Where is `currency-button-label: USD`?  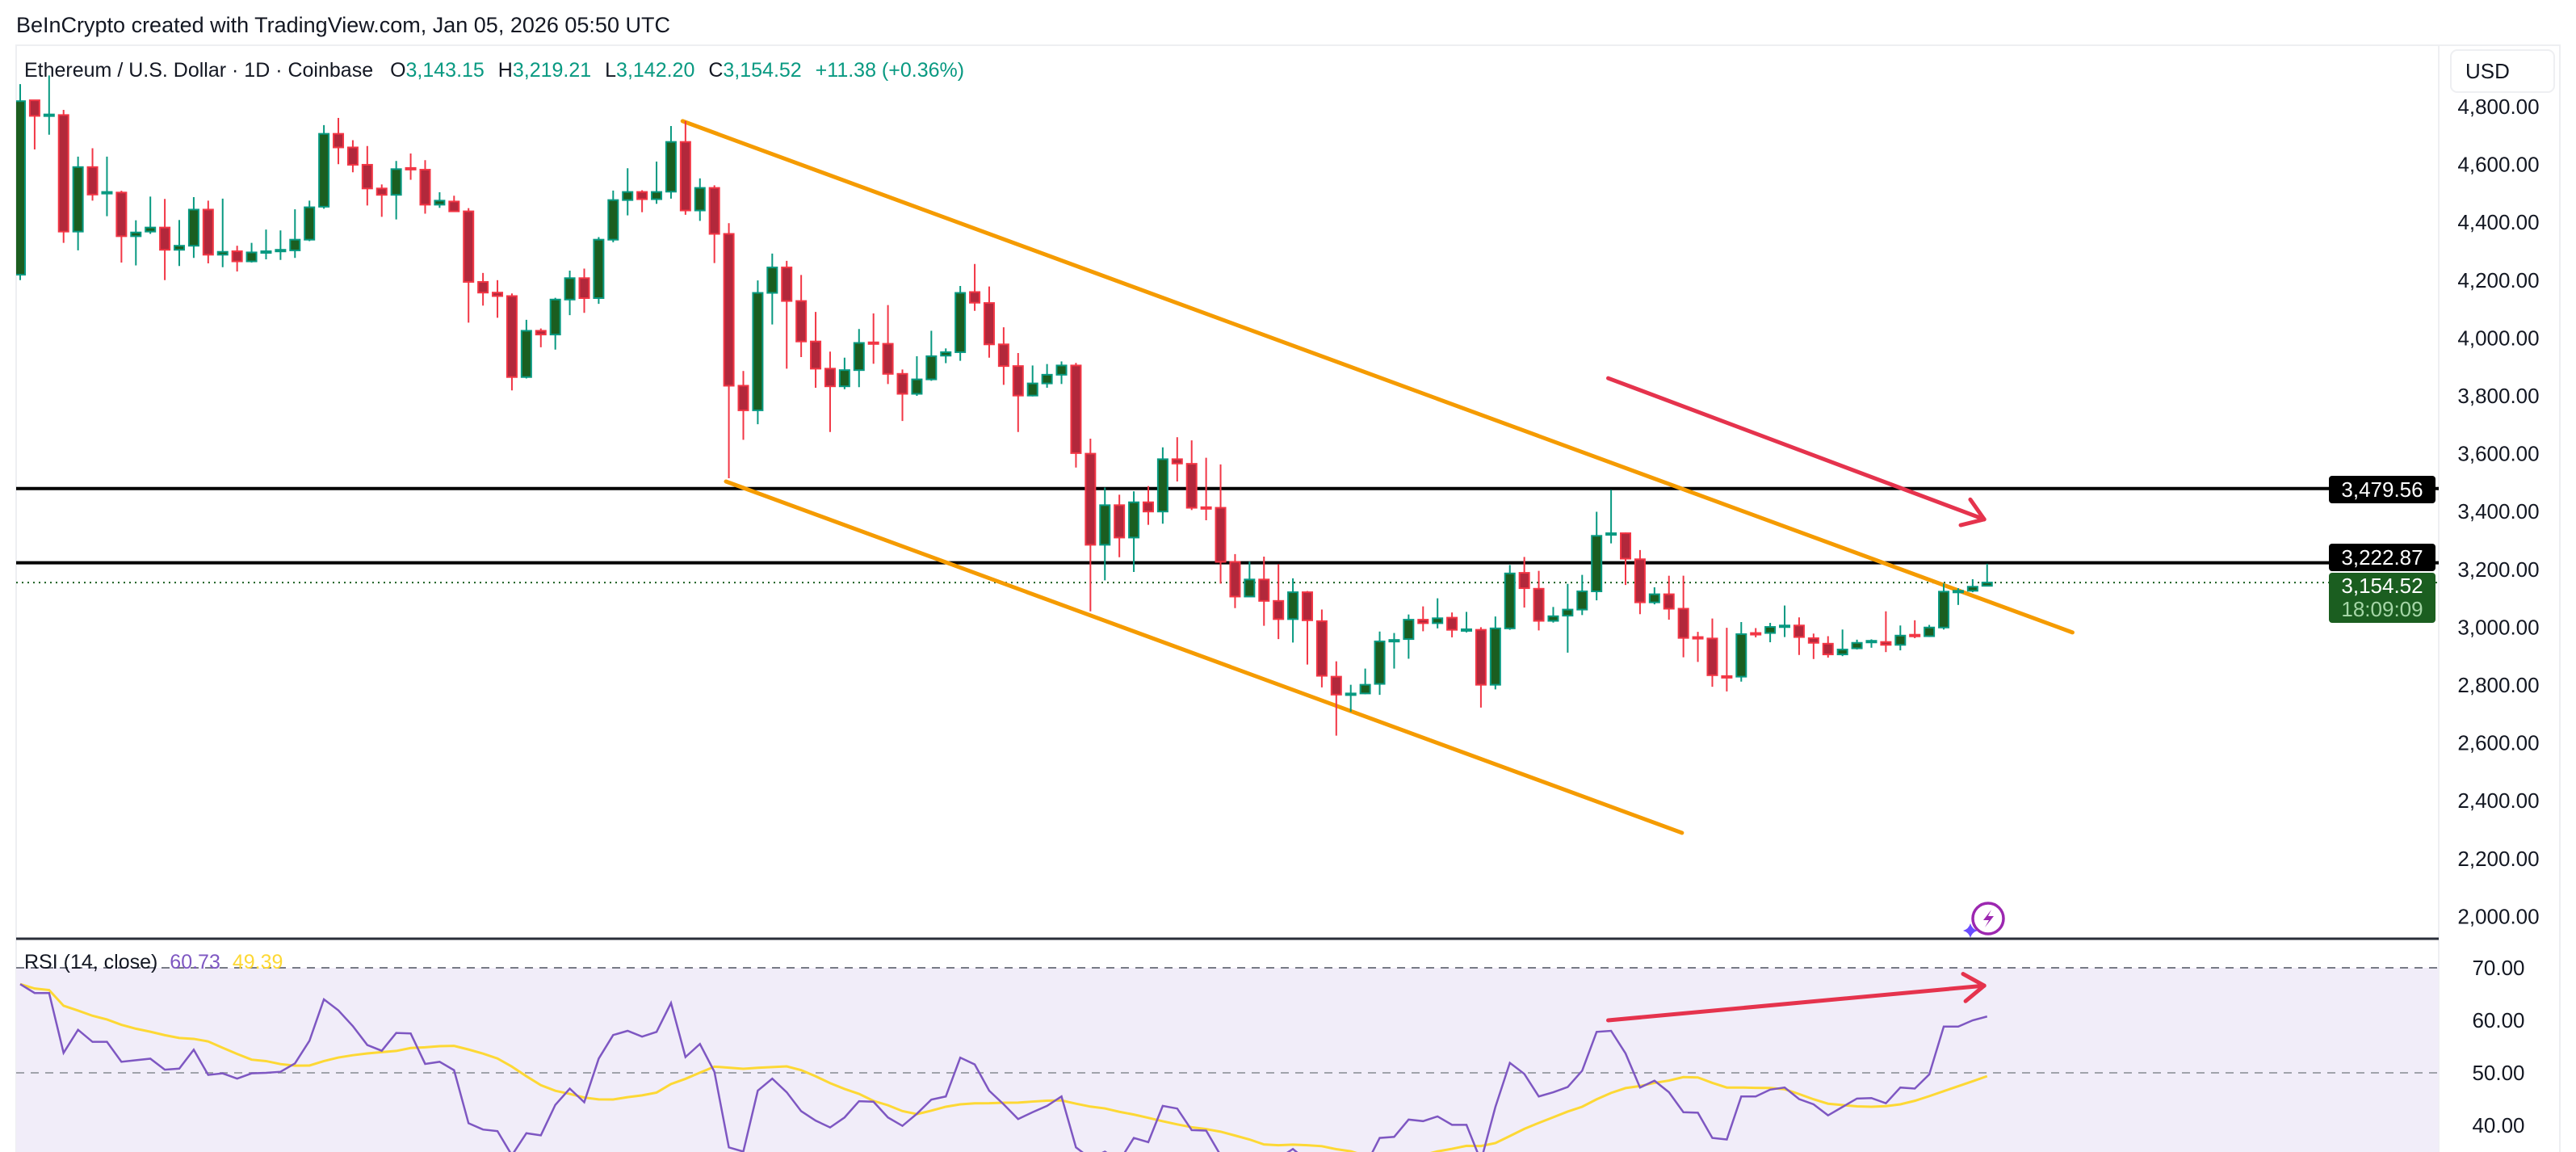 currency-button-label: USD is located at coordinates (2487, 71).